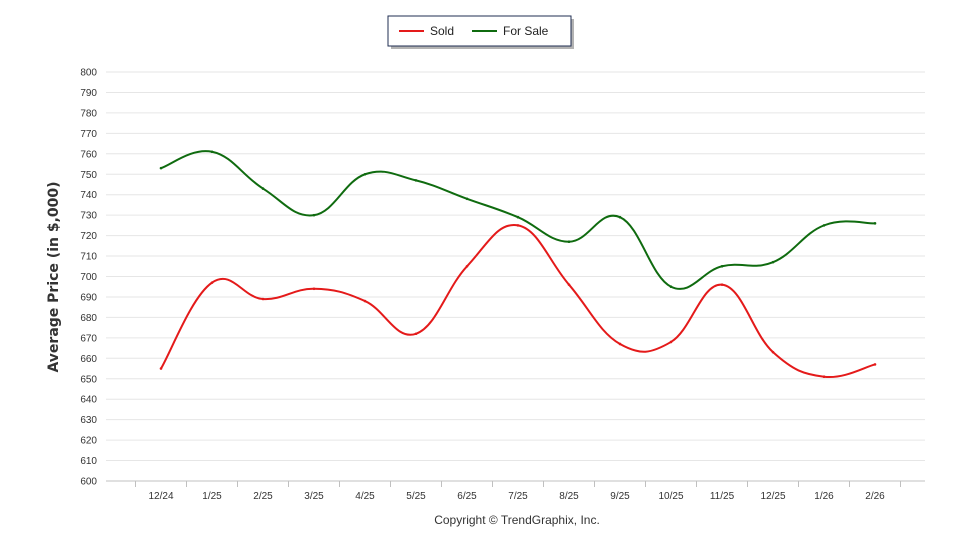 Image resolution: width=960 pixels, height=550 pixels. I want to click on y-tick-label: 790, so click(88, 93).